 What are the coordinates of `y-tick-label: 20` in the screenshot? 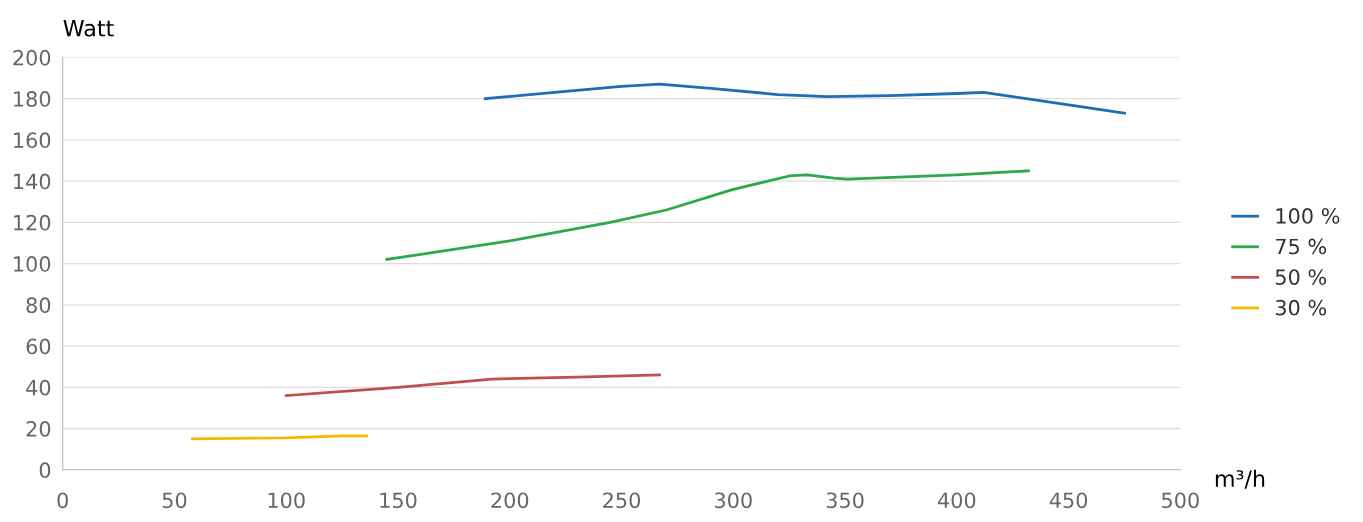 It's located at (38, 429).